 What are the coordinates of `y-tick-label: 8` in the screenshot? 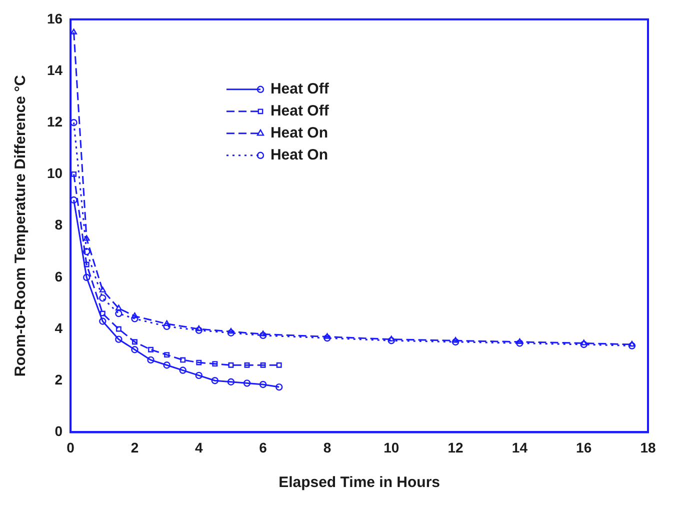 It's located at (58, 224).